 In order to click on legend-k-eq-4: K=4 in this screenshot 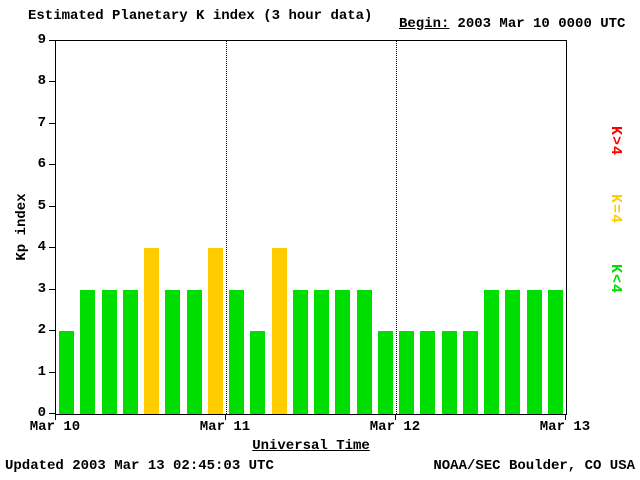, I will do `click(615, 209)`.